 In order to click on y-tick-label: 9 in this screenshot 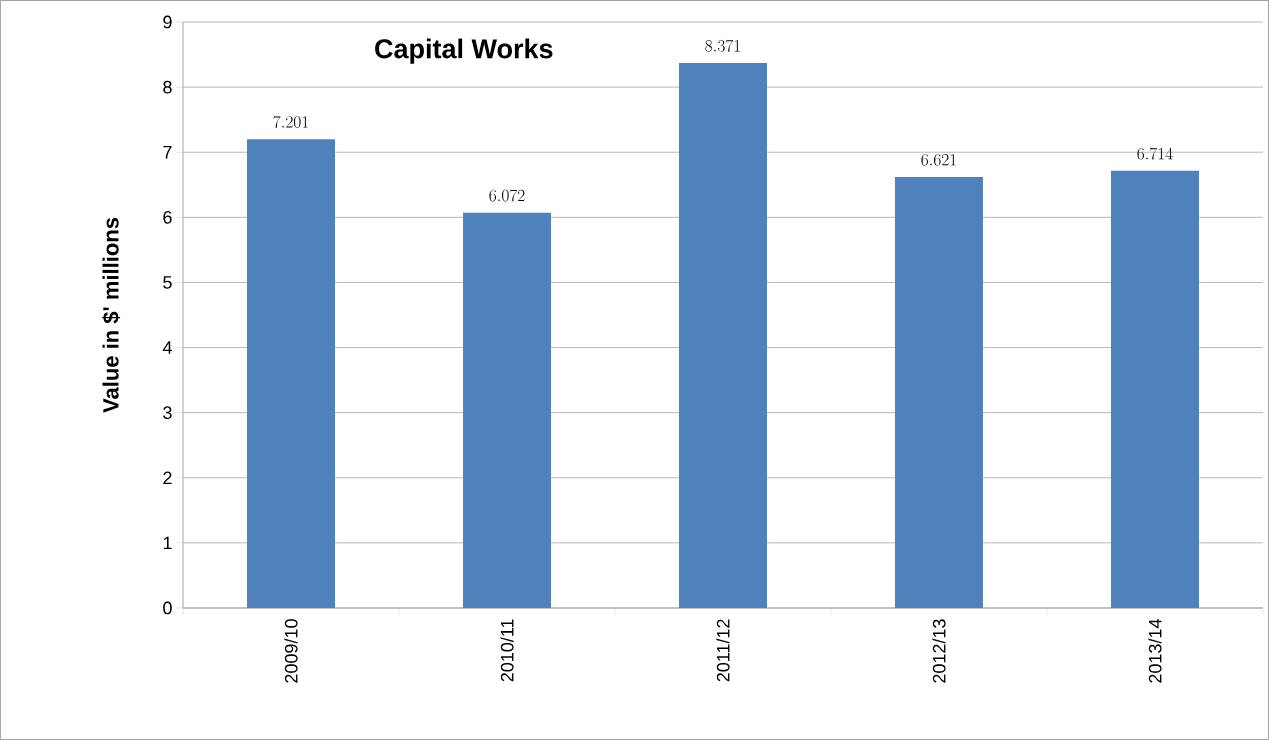, I will do `click(167, 22)`.